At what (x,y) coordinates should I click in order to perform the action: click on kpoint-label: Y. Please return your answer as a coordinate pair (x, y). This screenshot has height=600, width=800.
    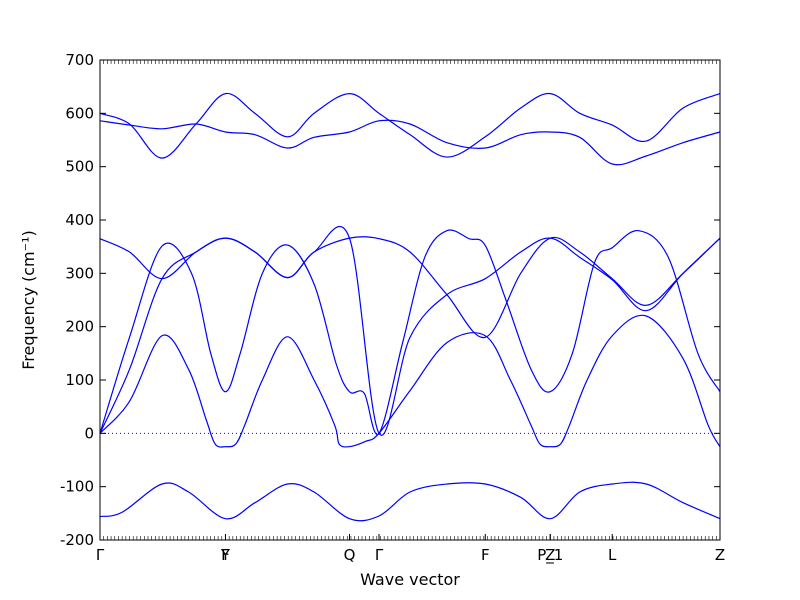
    Looking at the image, I should click on (225, 555).